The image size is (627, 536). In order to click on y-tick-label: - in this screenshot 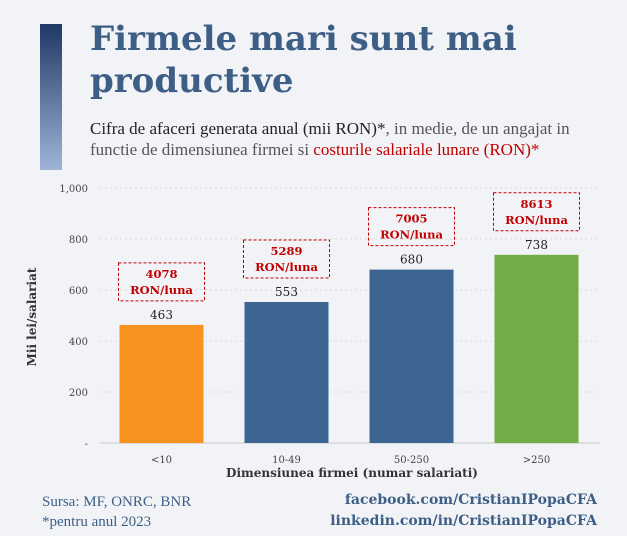, I will do `click(86, 444)`.